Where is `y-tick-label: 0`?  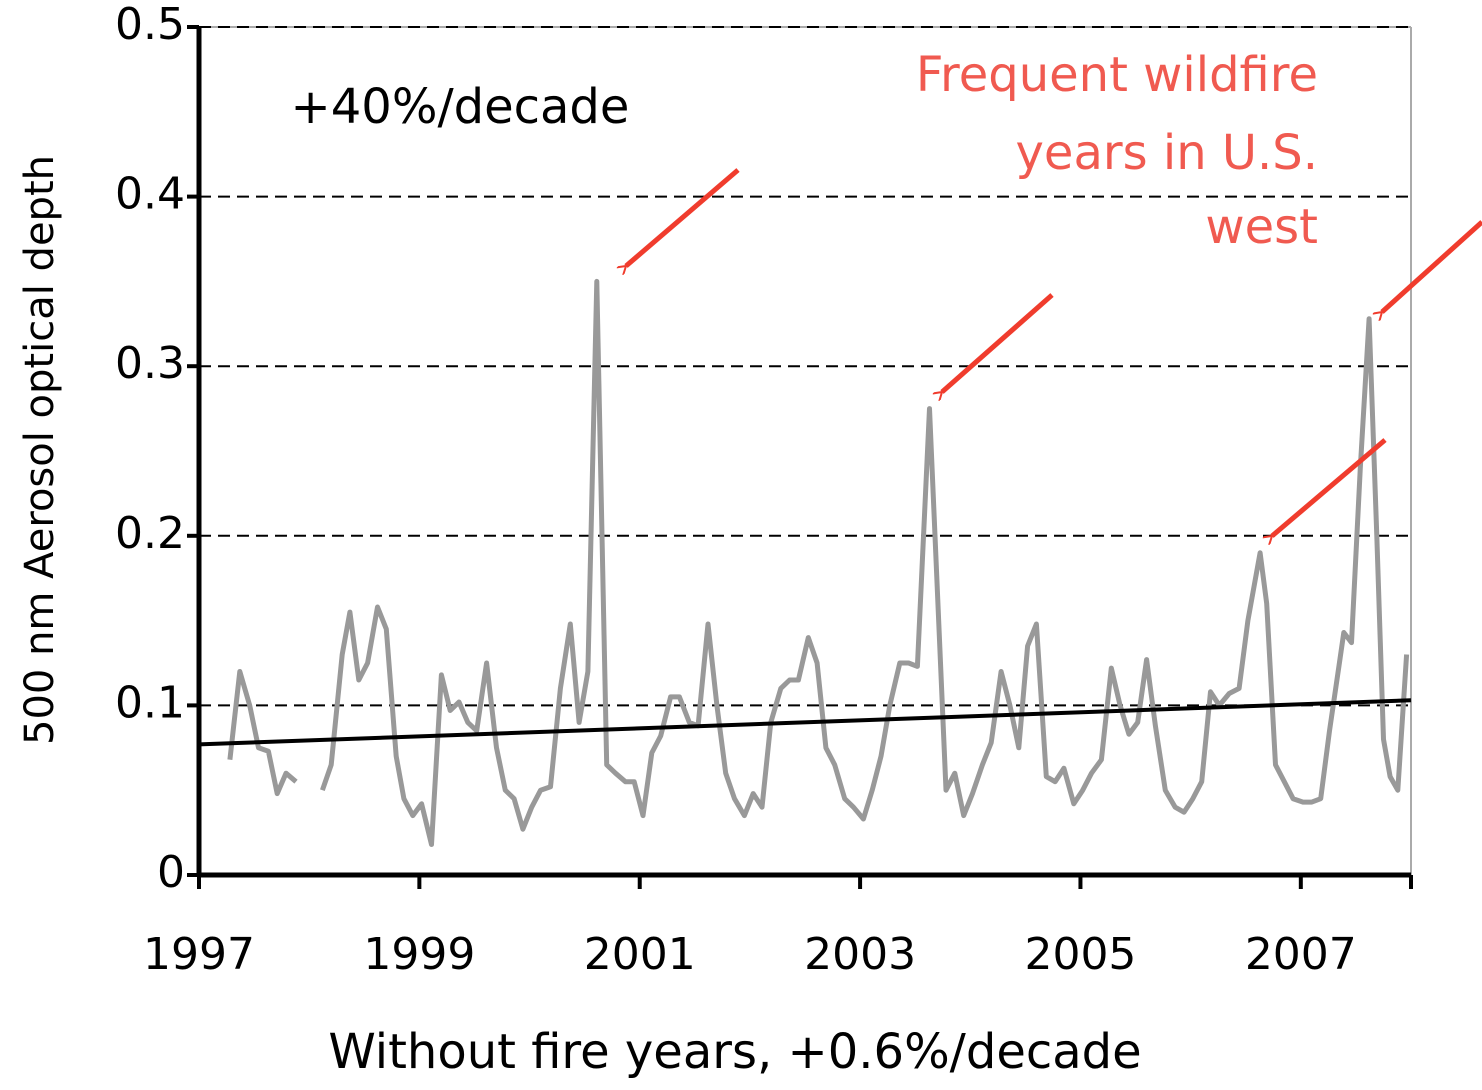 y-tick-label: 0 is located at coordinates (171, 872).